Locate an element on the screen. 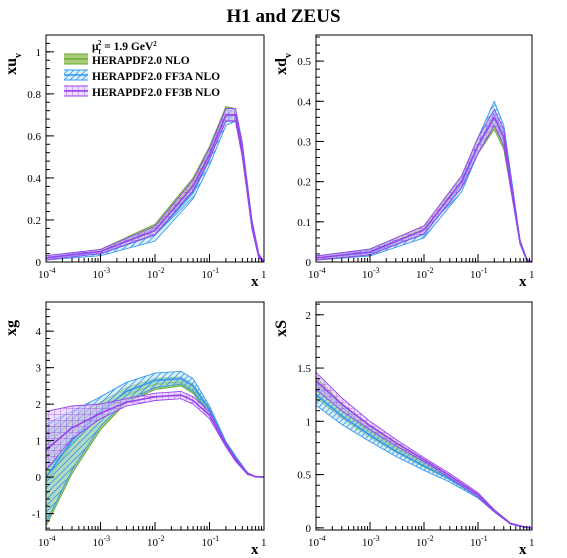  y-tick-label: 1.5 is located at coordinates (304, 369).